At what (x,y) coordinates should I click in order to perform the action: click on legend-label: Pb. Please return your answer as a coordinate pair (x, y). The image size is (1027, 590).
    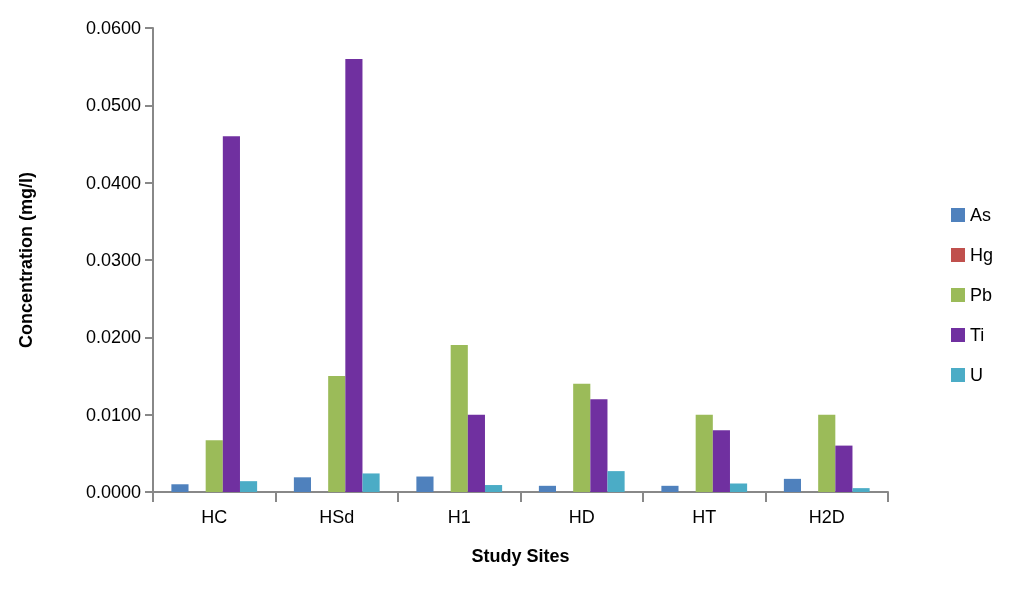
    Looking at the image, I should click on (981, 295).